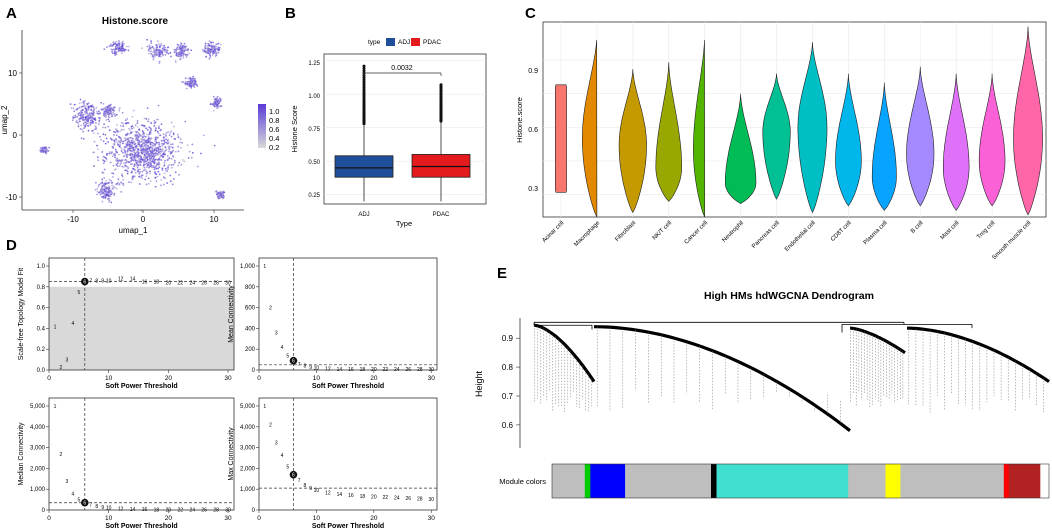 Image resolution: width=1052 pixels, height=528 pixels. I want to click on dendrogram-y-ticks: 0.9 0.8 0.7 0.6, so click(511, 382).